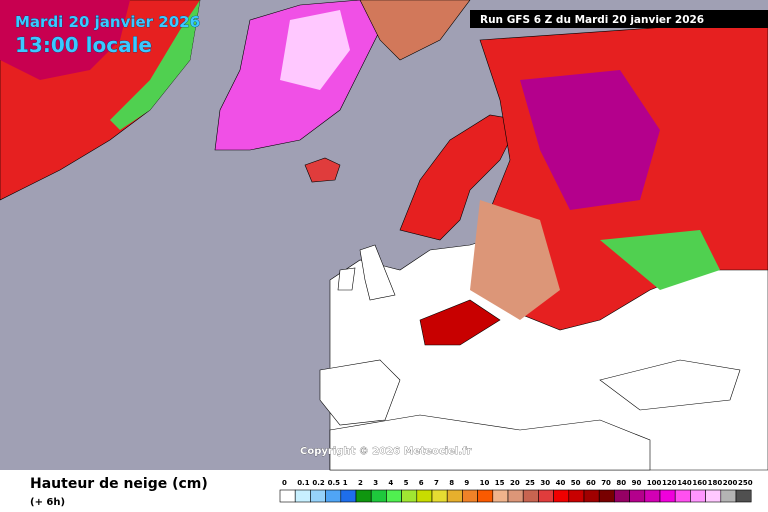 The height and width of the screenshot is (512, 768). I want to click on legend-label: 160, so click(699, 483).